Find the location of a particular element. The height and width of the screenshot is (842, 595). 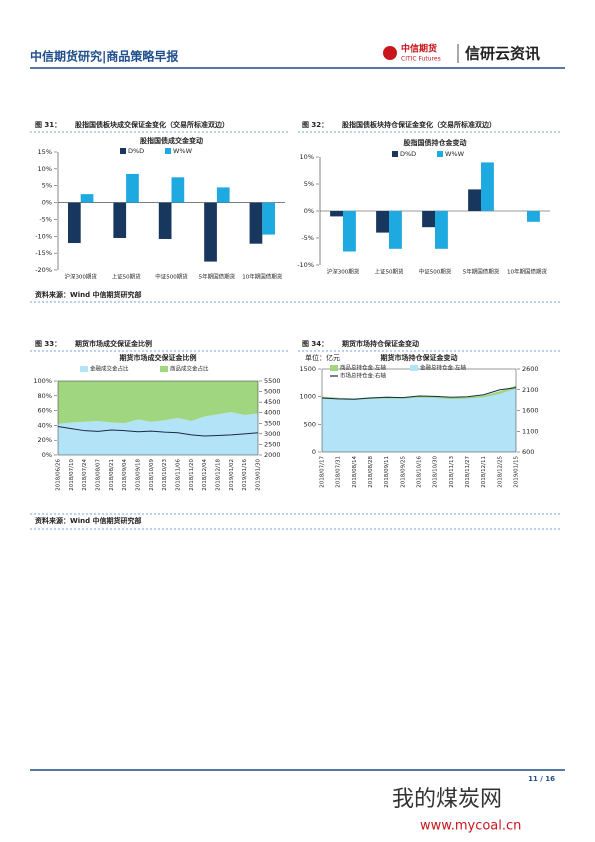

figure-label: 图 31： is located at coordinates (48, 124).